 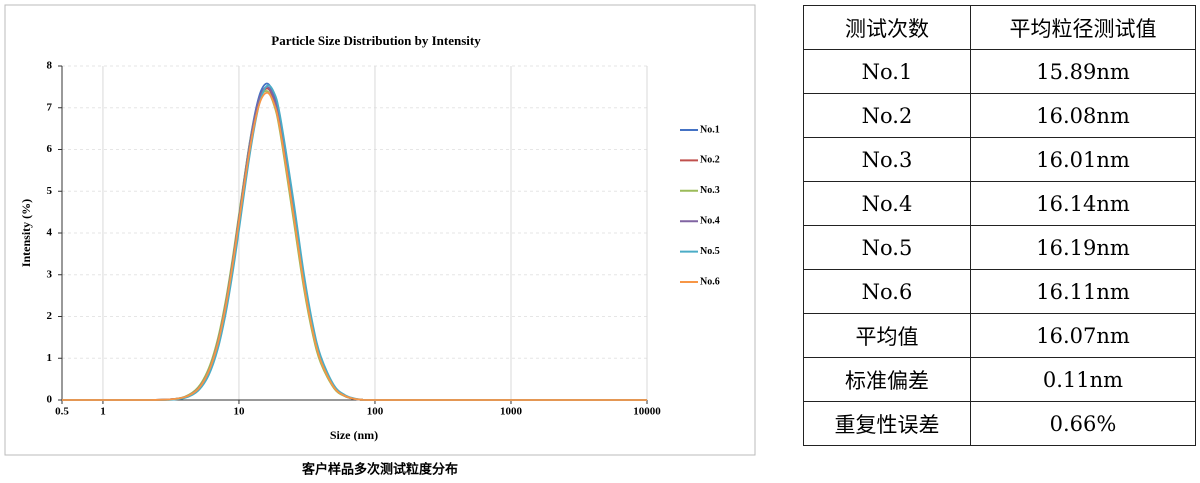 What do you see at coordinates (1083, 423) in the screenshot?
I see `table-cell: 0.66%` at bounding box center [1083, 423].